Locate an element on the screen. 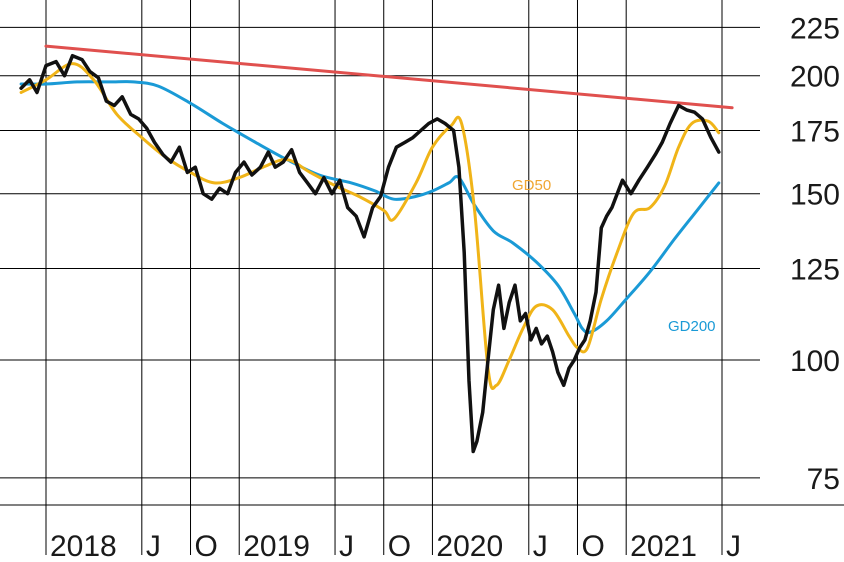 This screenshot has width=844, height=562. x-tick-label: 2018 is located at coordinates (83, 546).